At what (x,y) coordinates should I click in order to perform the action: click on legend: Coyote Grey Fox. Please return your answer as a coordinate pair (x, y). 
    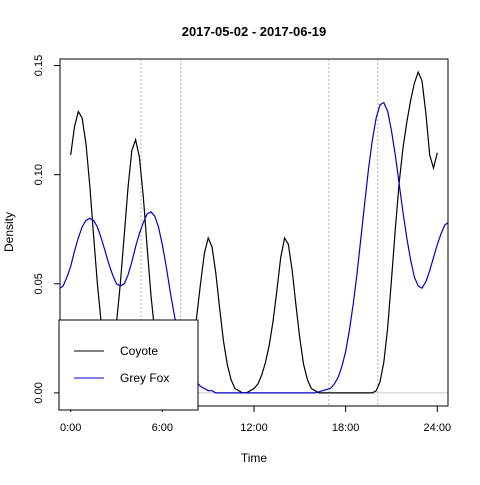
    Looking at the image, I should click on (128, 365).